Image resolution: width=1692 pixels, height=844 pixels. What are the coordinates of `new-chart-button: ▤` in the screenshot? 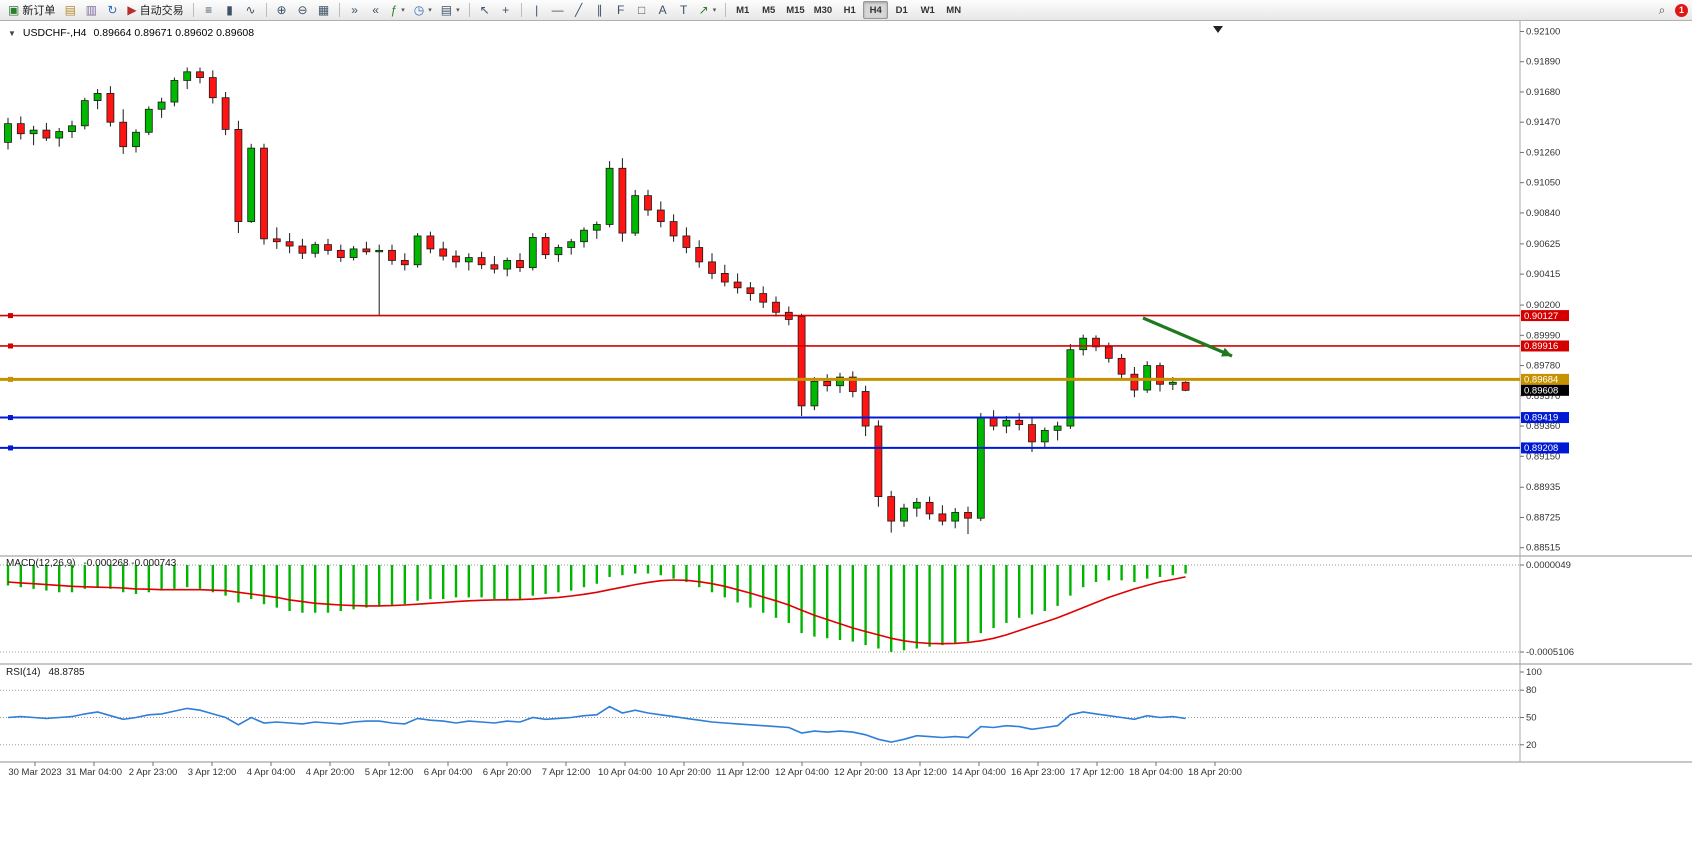 It's located at (70, 10).